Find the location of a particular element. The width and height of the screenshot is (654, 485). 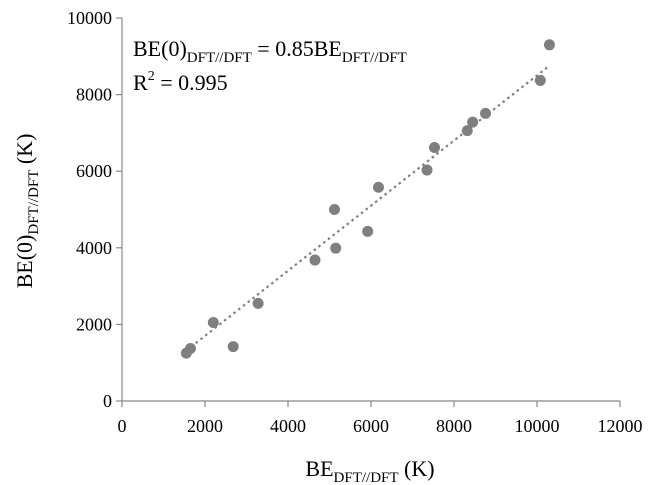

x-tick-label: 10000 is located at coordinates (537, 426).